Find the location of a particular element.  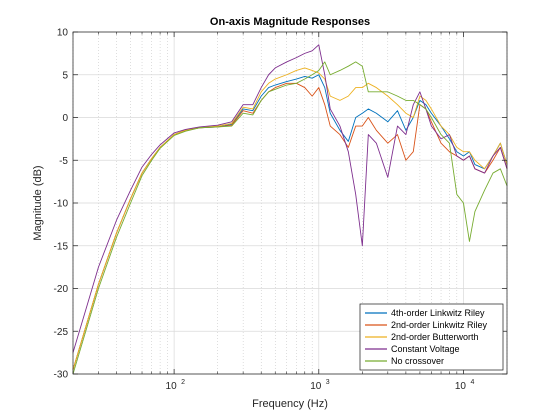

x-tick-label-exponent: 4 is located at coordinates (472, 382).